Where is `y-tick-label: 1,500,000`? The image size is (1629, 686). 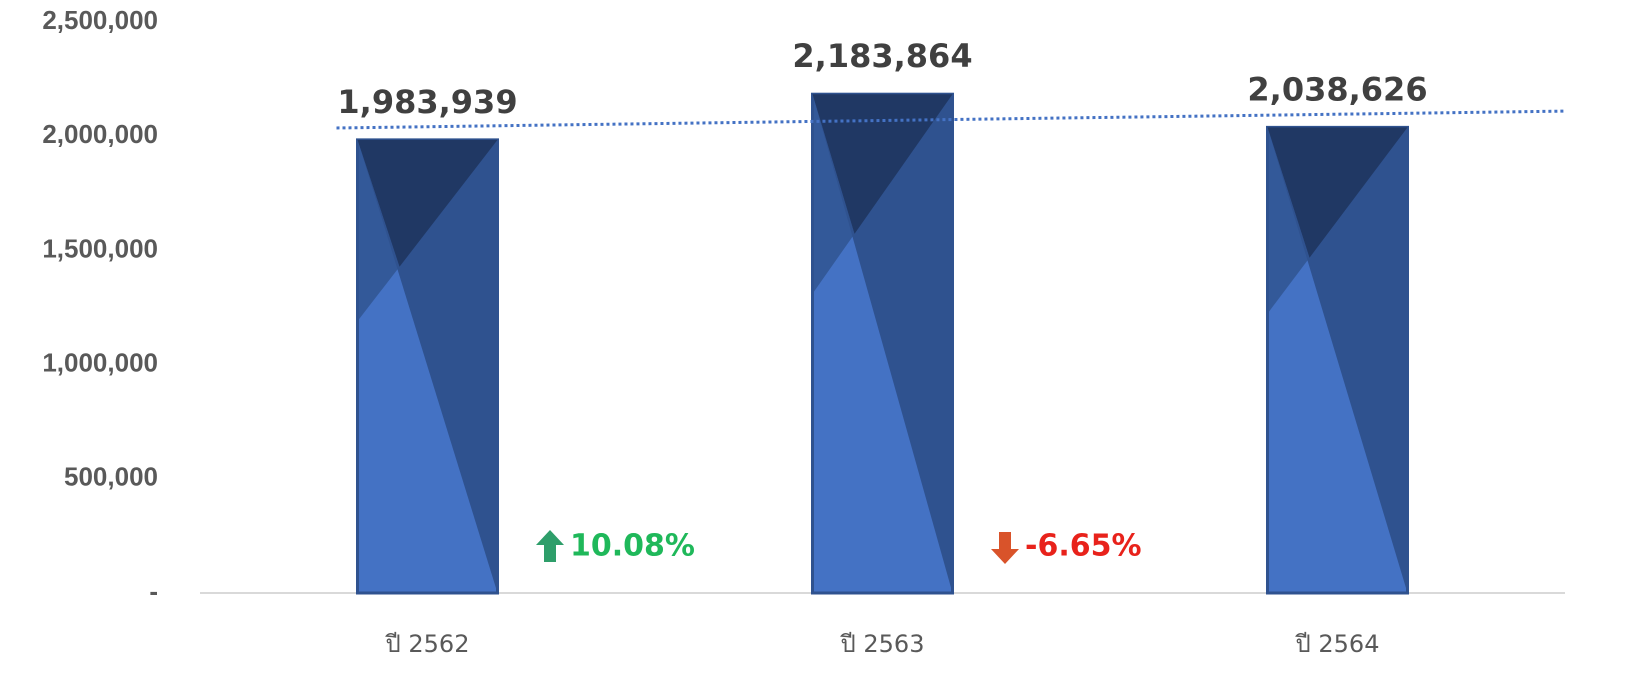
y-tick-label: 1,500,000 is located at coordinates (100, 248).